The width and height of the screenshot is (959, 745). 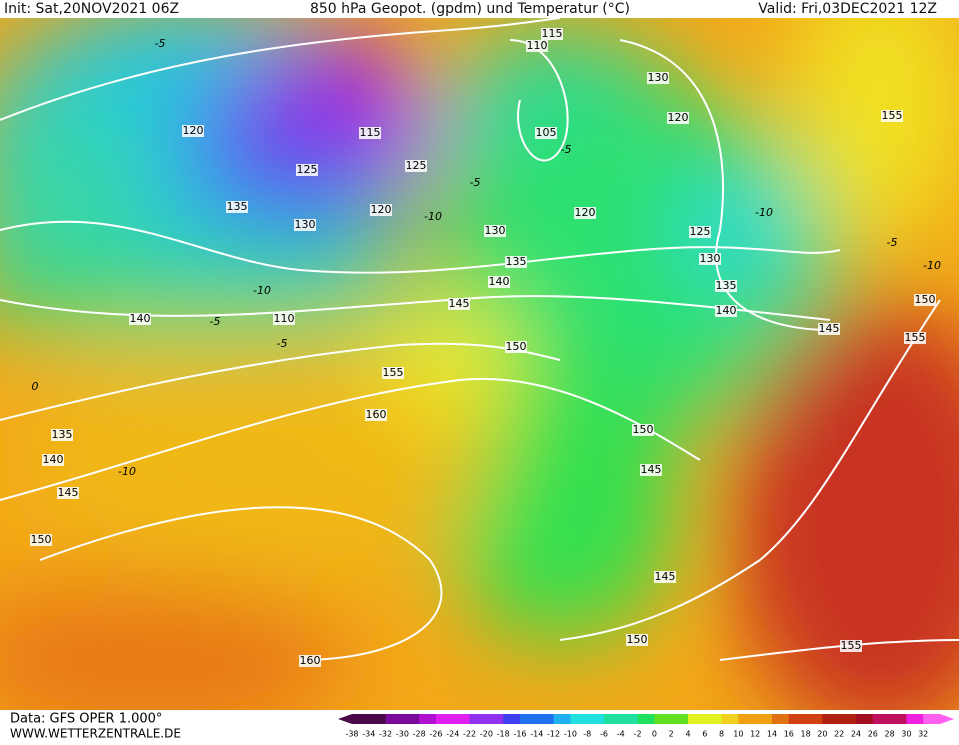 What do you see at coordinates (35, 386) in the screenshot?
I see `temperature-label: 0` at bounding box center [35, 386].